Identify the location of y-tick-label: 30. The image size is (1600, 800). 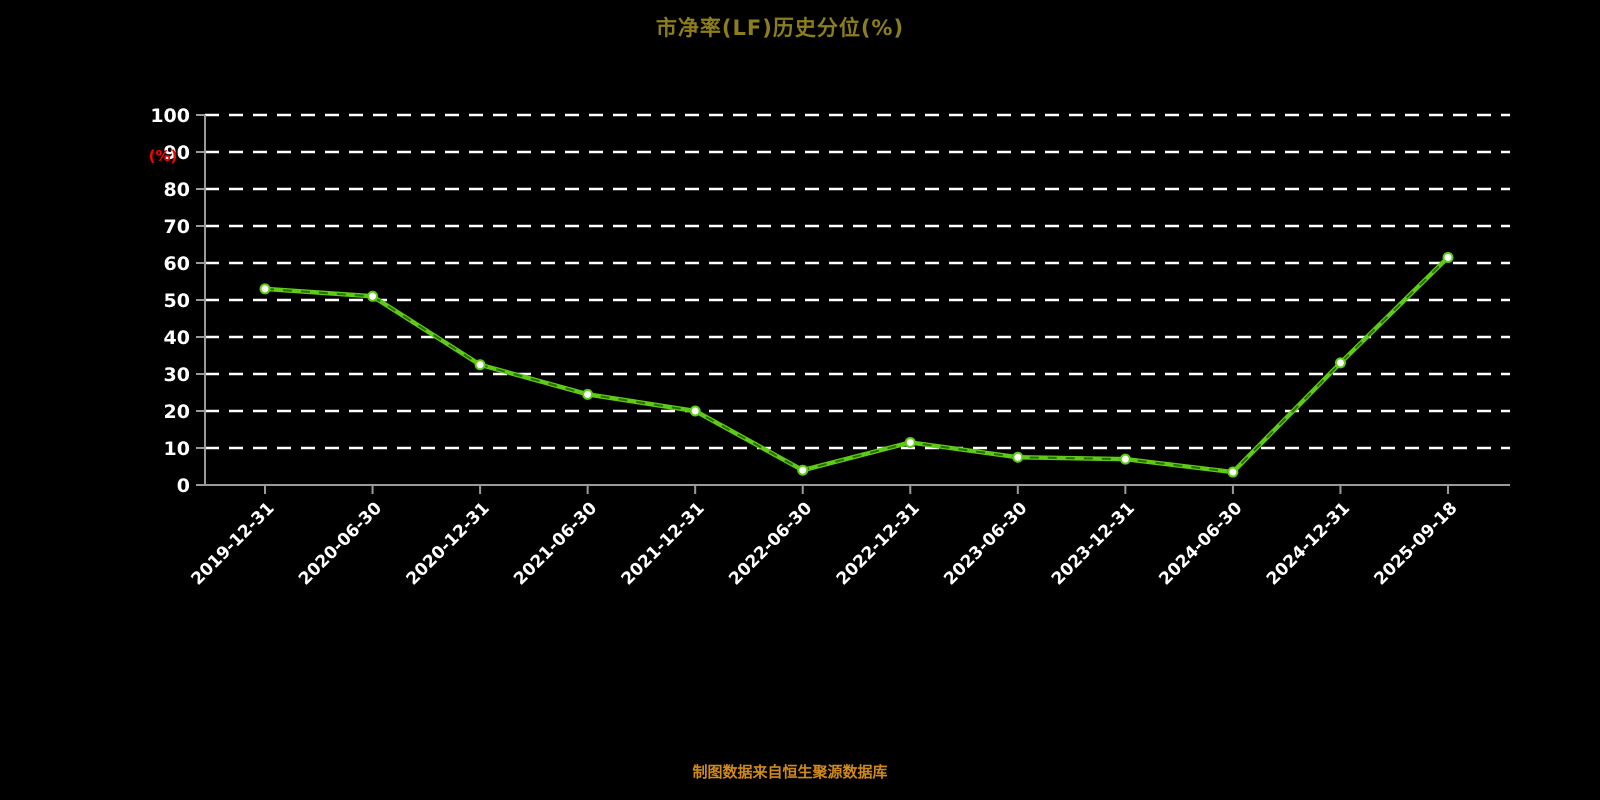
(177, 375).